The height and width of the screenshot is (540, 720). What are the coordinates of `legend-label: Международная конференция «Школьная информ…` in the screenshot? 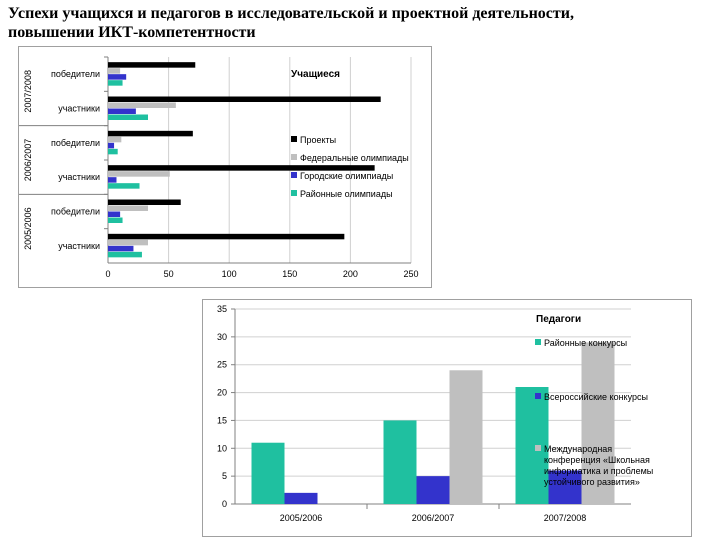 It's located at (598, 465).